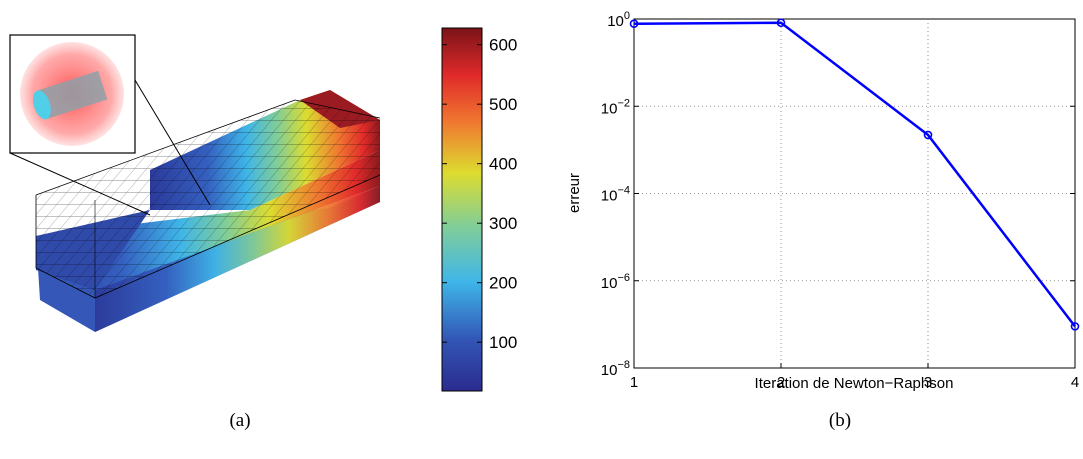  Describe the element at coordinates (781, 382) in the screenshot. I see `x-tick-label: 2` at that location.